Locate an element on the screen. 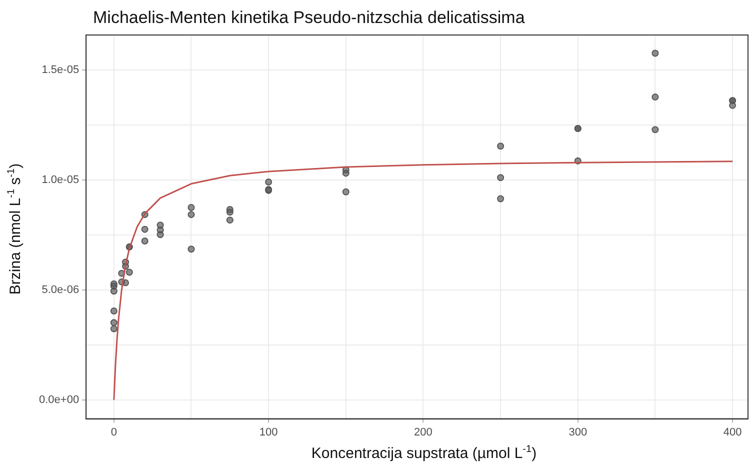 Image resolution: width=753 pixels, height=468 pixels. y-tick-label: 1.0e-05 is located at coordinates (61, 180).